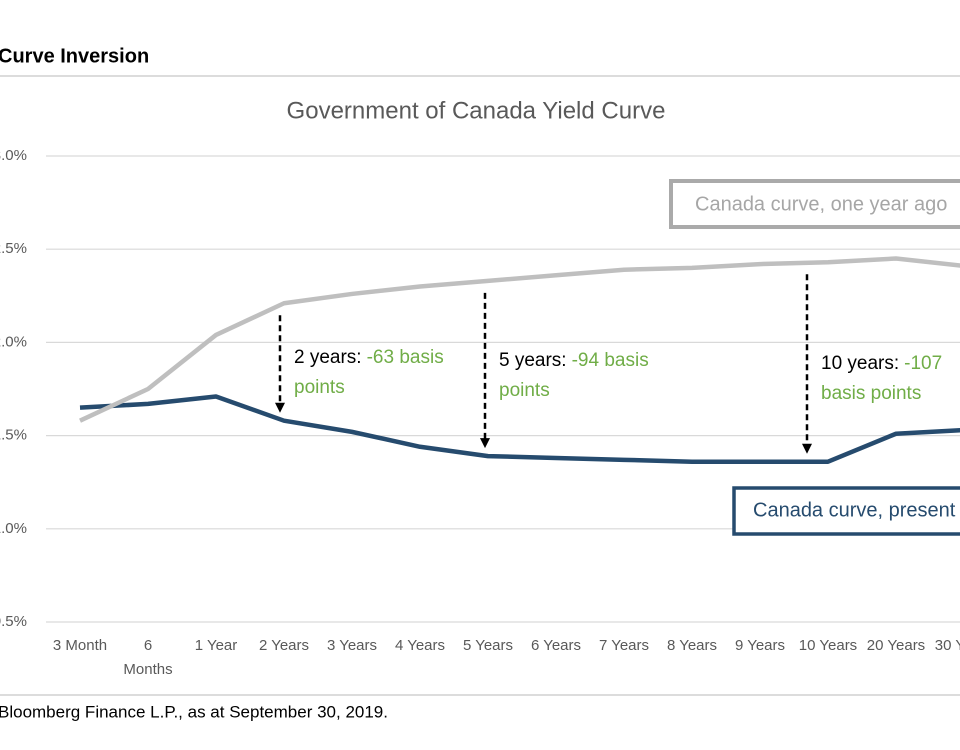 The image size is (960, 750). Describe the element at coordinates (13, 621) in the screenshot. I see `y-tick-label: 0.5%` at that location.